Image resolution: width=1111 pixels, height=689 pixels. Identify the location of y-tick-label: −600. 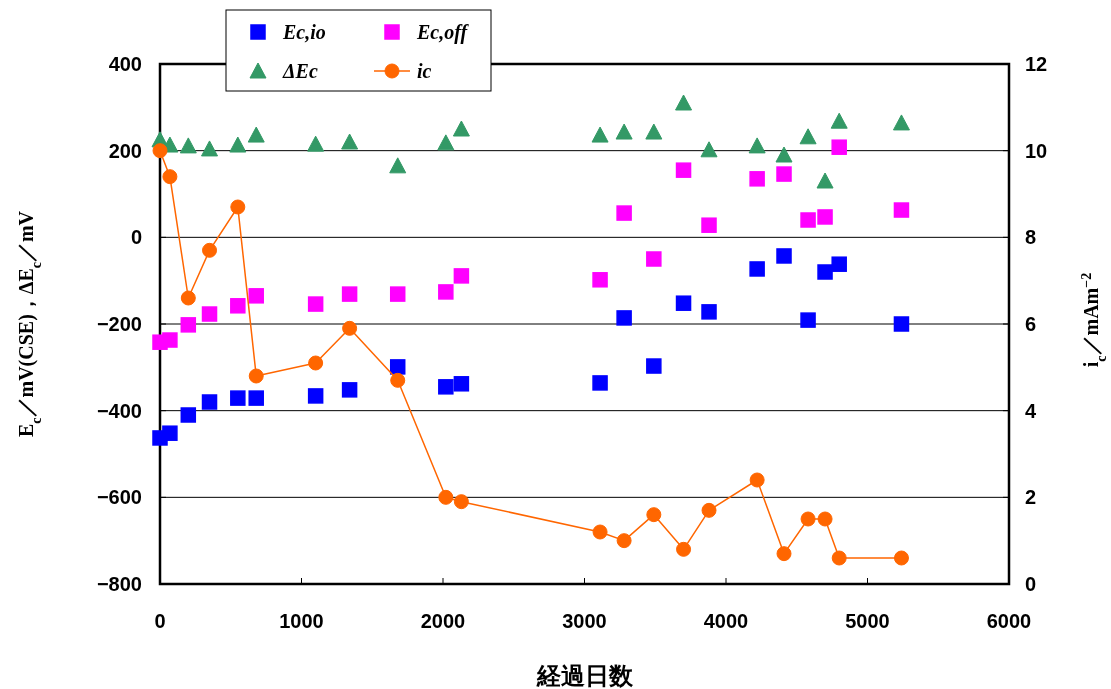
(119, 497).